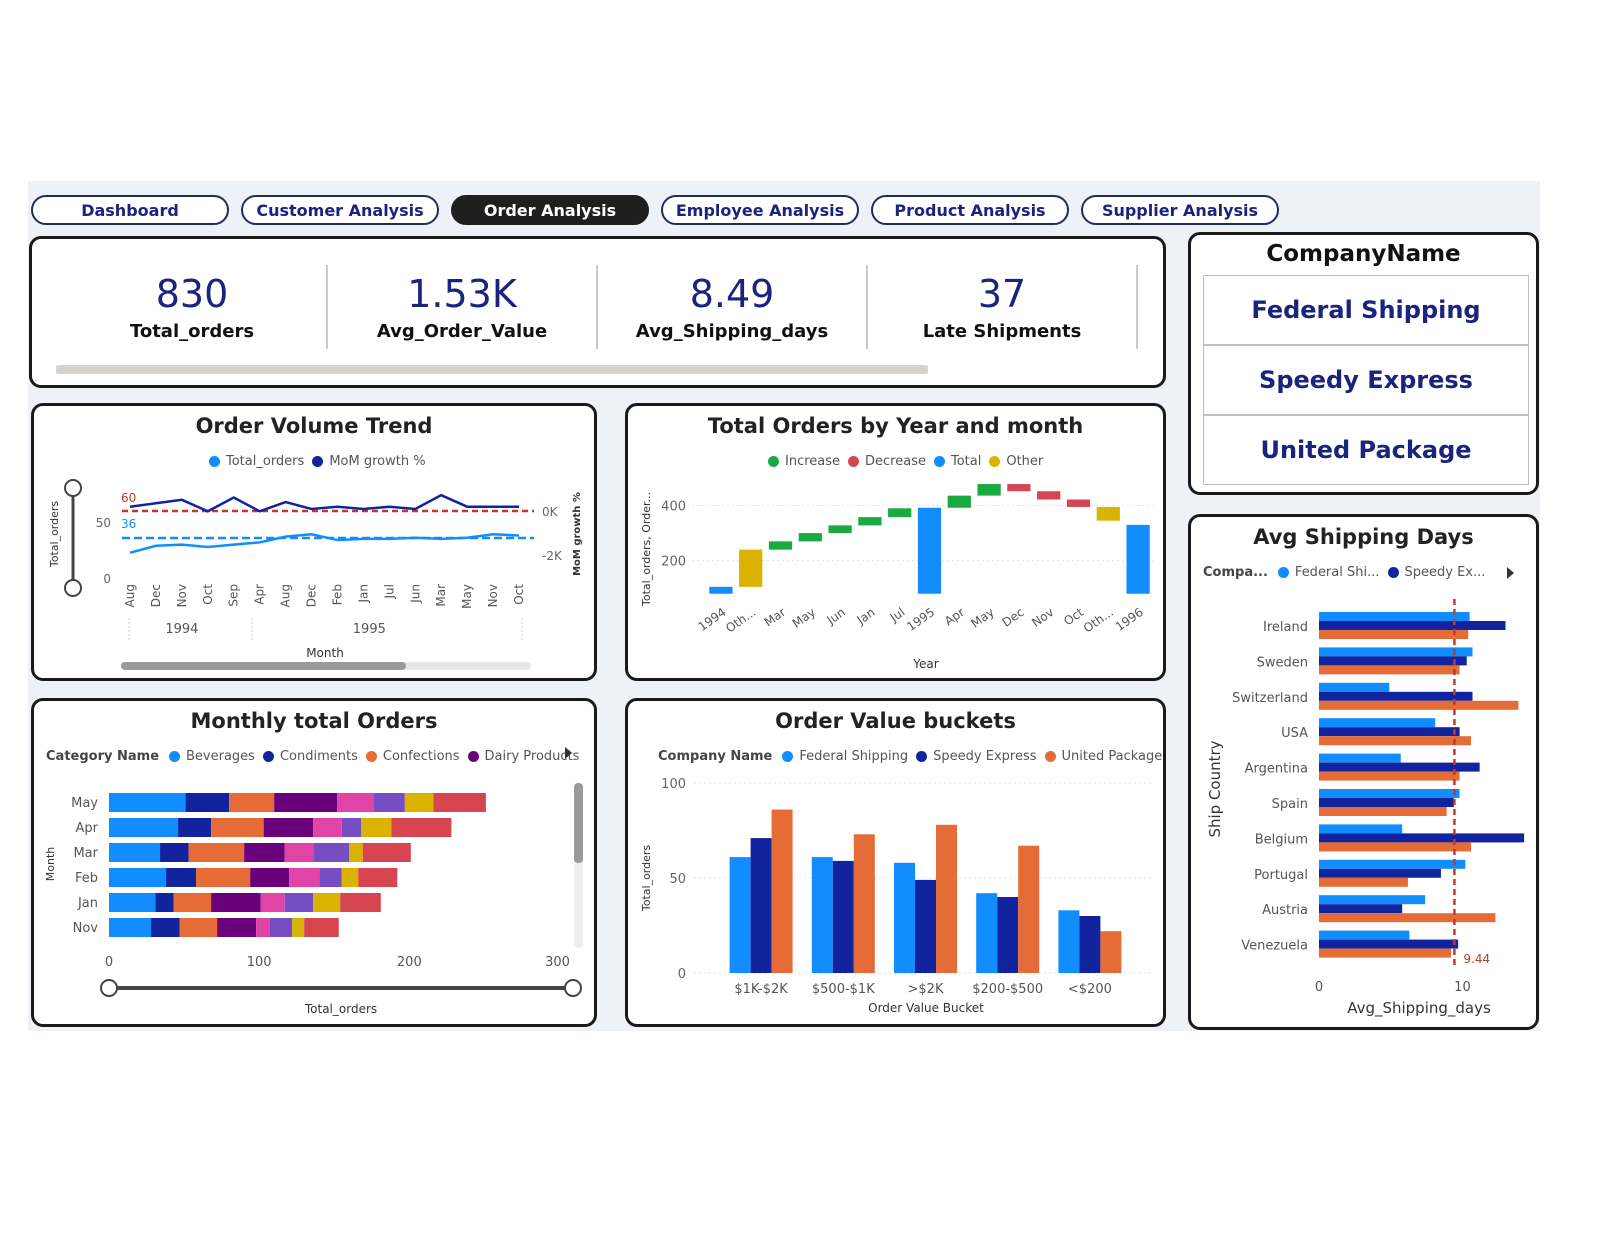 The image size is (1600, 1236). What do you see at coordinates (673, 507) in the screenshot?
I see `y-tick-label: 400` at bounding box center [673, 507].